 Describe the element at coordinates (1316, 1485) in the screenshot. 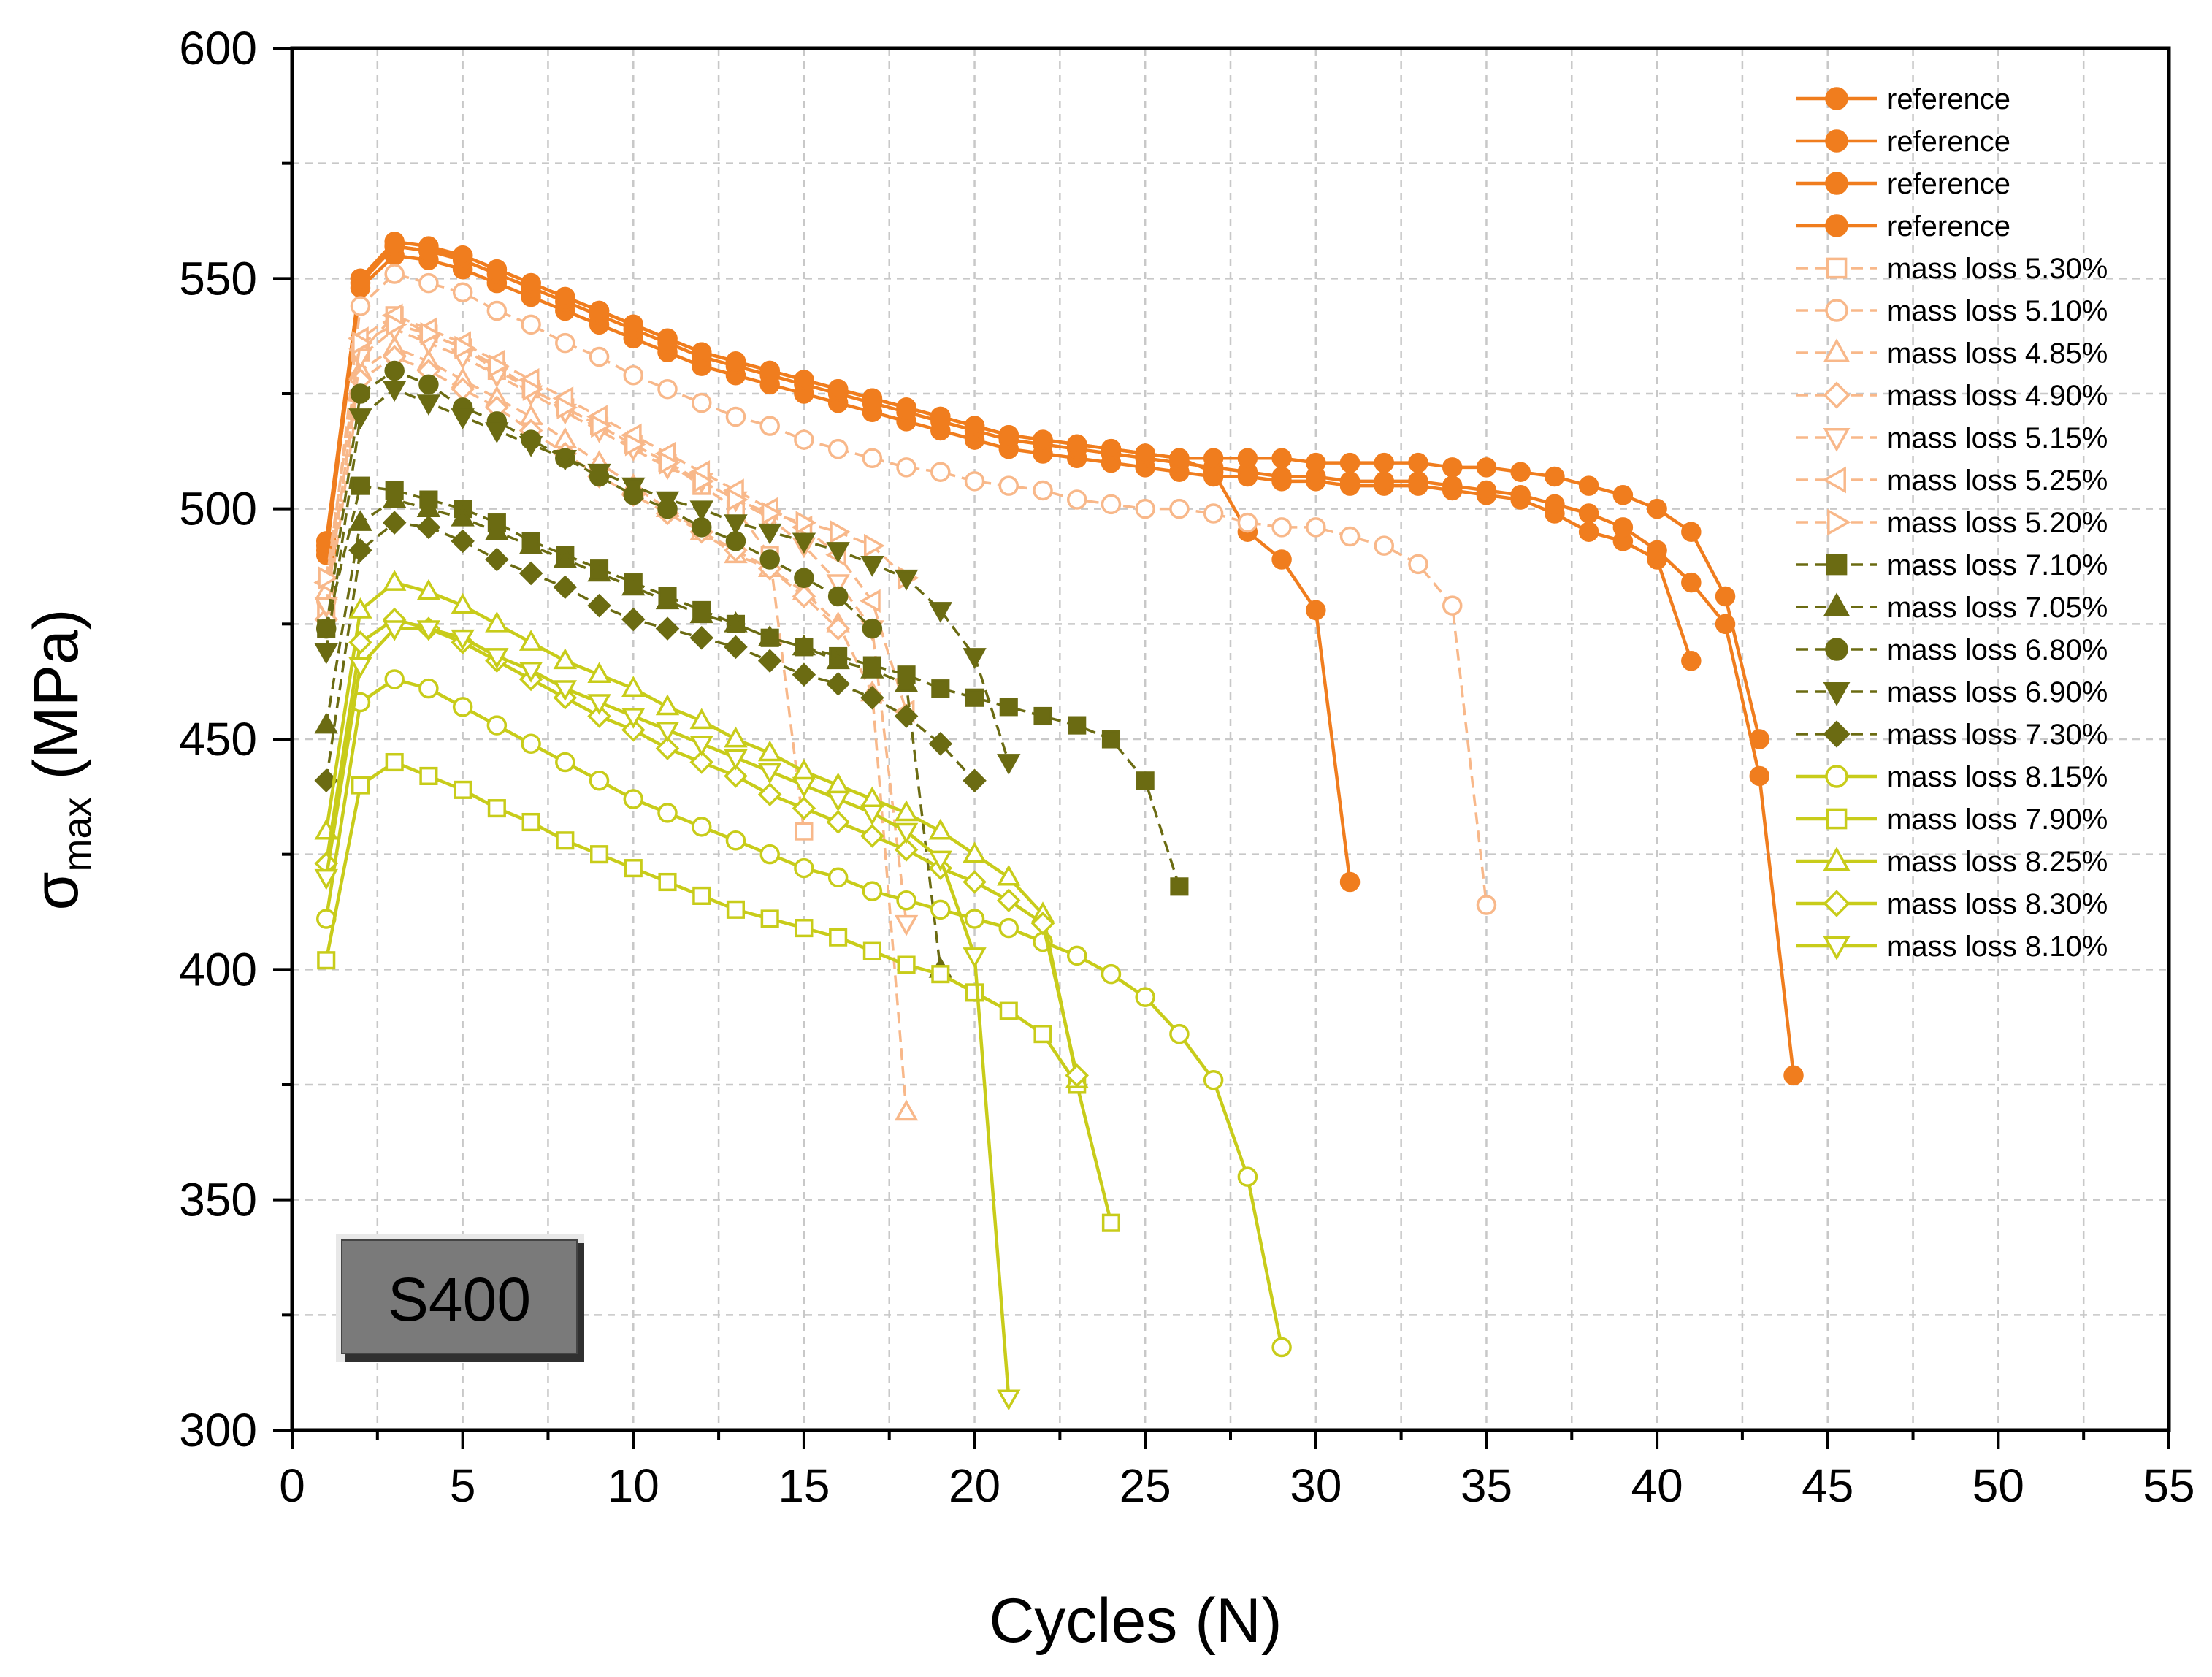

I see `x-tick-label: 30` at that location.